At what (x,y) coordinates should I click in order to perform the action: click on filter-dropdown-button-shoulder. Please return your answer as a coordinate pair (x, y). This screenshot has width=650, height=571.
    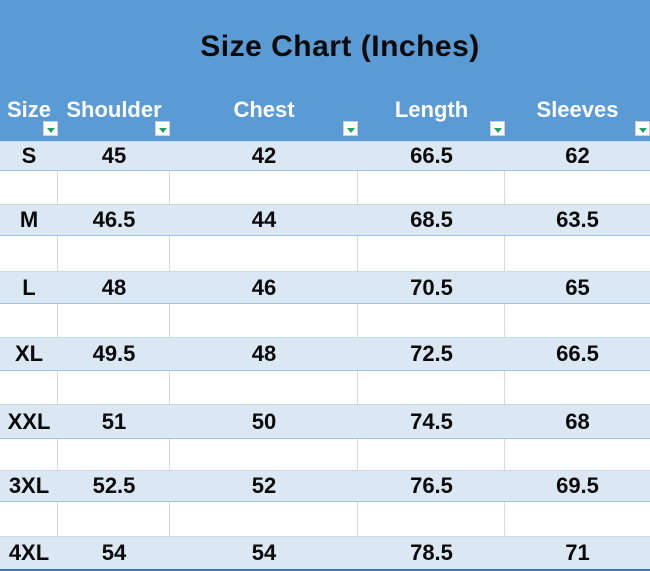
    Looking at the image, I should click on (162, 128).